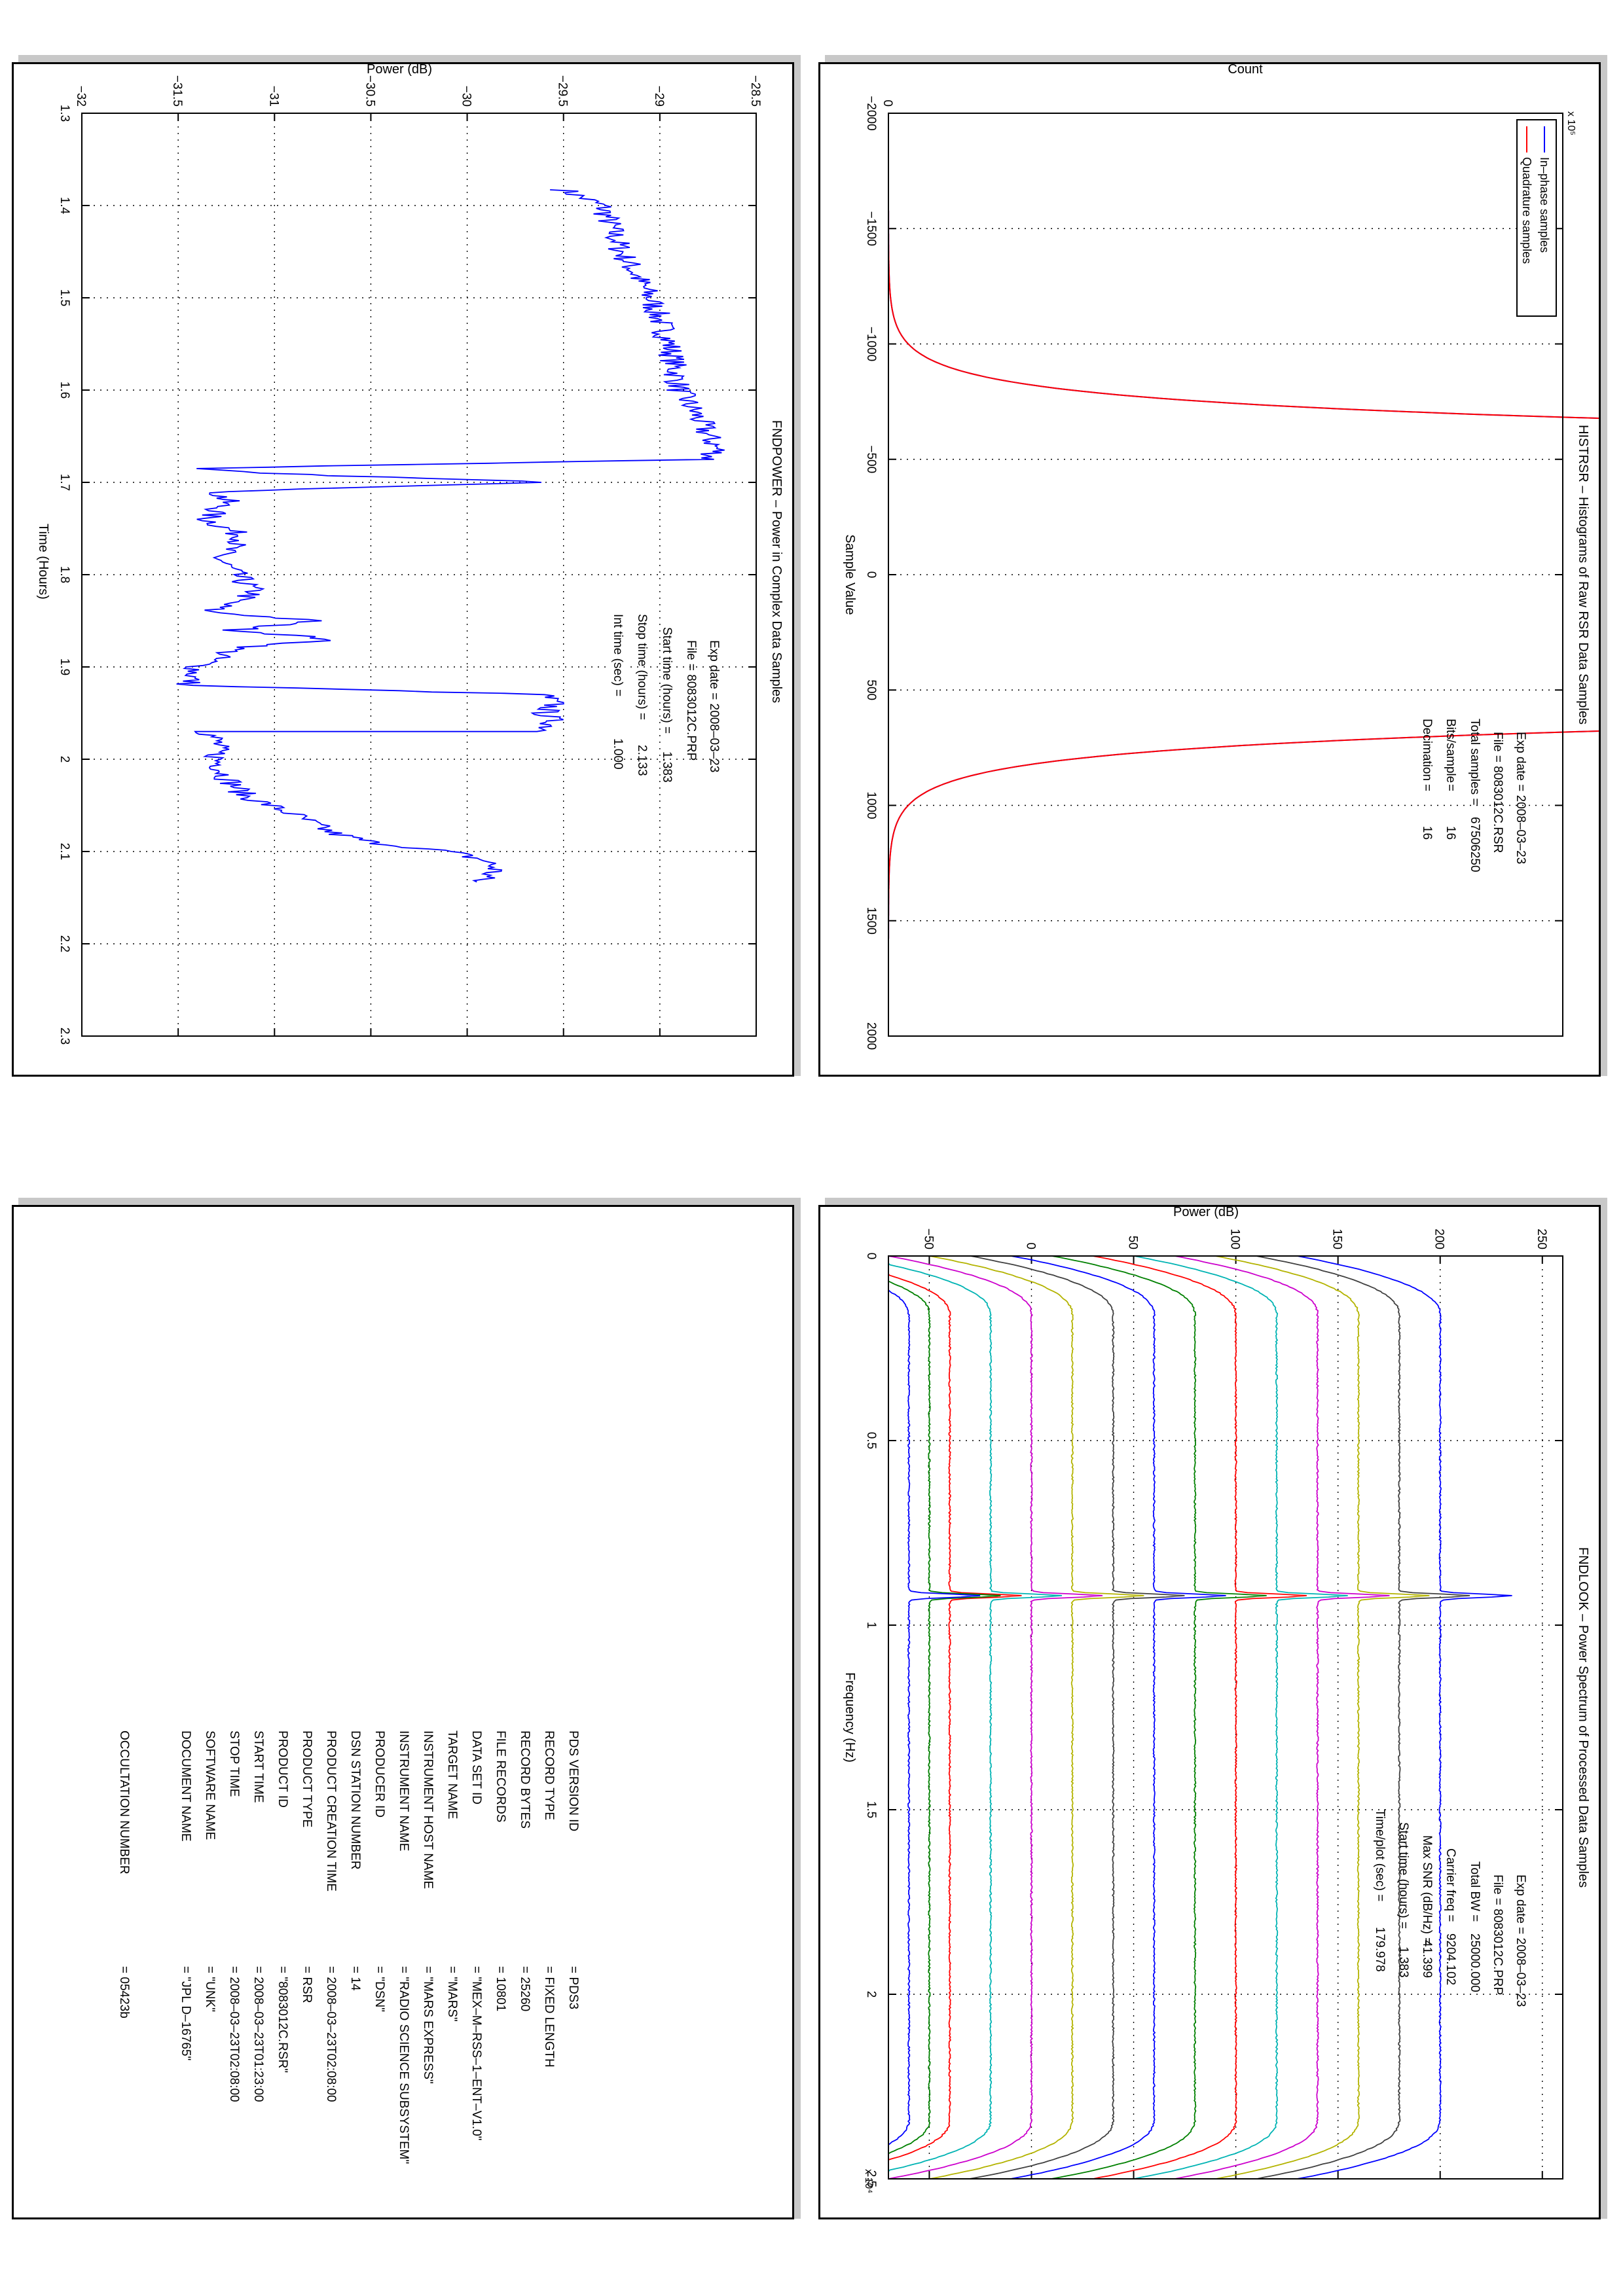 The height and width of the screenshot is (2296, 1623). I want to click on label-key: PRODUCT CREATION TIME, so click(331, 1811).